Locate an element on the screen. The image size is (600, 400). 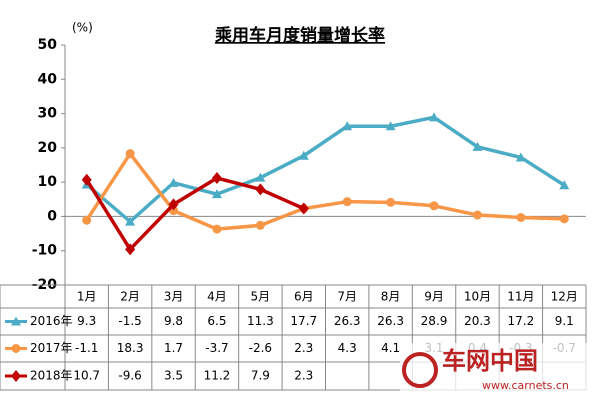
table-value: 7.9 is located at coordinates (260, 376).